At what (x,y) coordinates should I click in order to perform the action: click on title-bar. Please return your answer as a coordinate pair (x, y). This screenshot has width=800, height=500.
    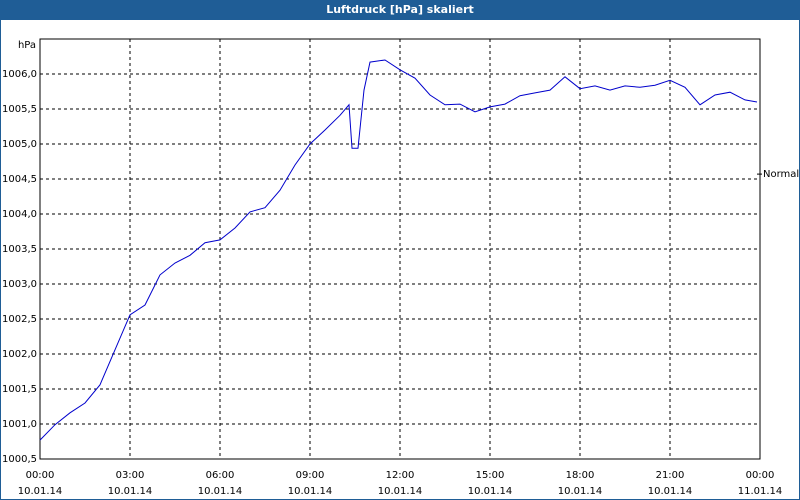
    Looking at the image, I should click on (400, 10).